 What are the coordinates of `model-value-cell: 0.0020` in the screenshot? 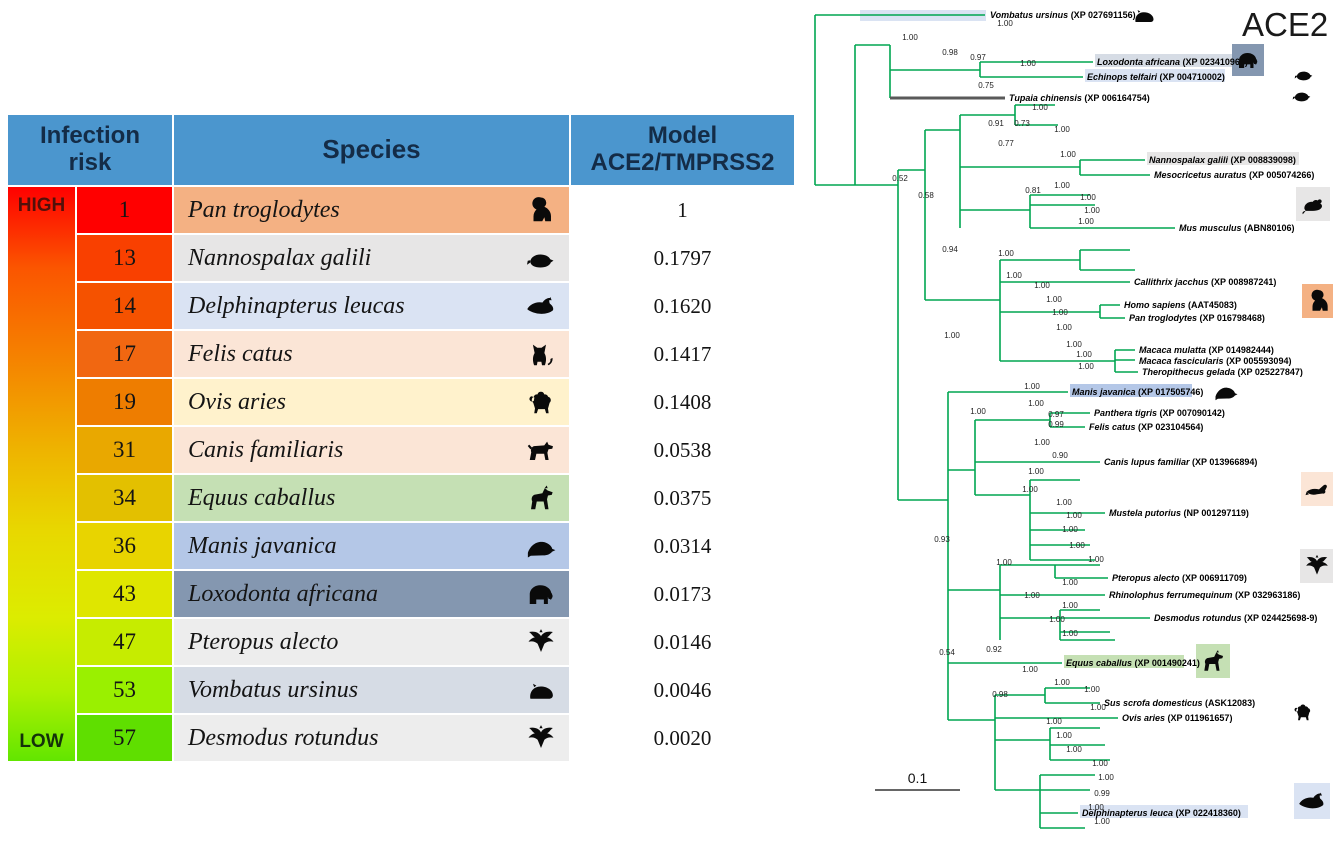 It's located at (682, 738).